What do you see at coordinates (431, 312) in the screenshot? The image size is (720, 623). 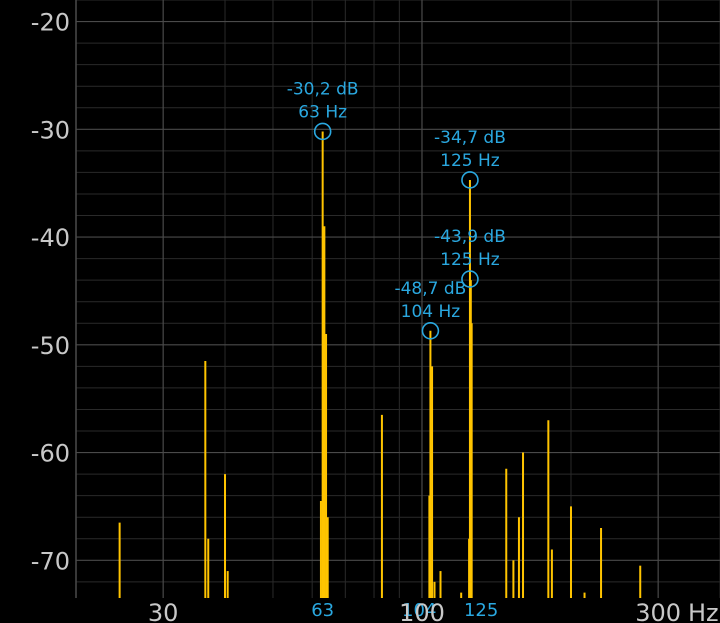 I see `peak-hz-label: 104 Hz` at bounding box center [431, 312].